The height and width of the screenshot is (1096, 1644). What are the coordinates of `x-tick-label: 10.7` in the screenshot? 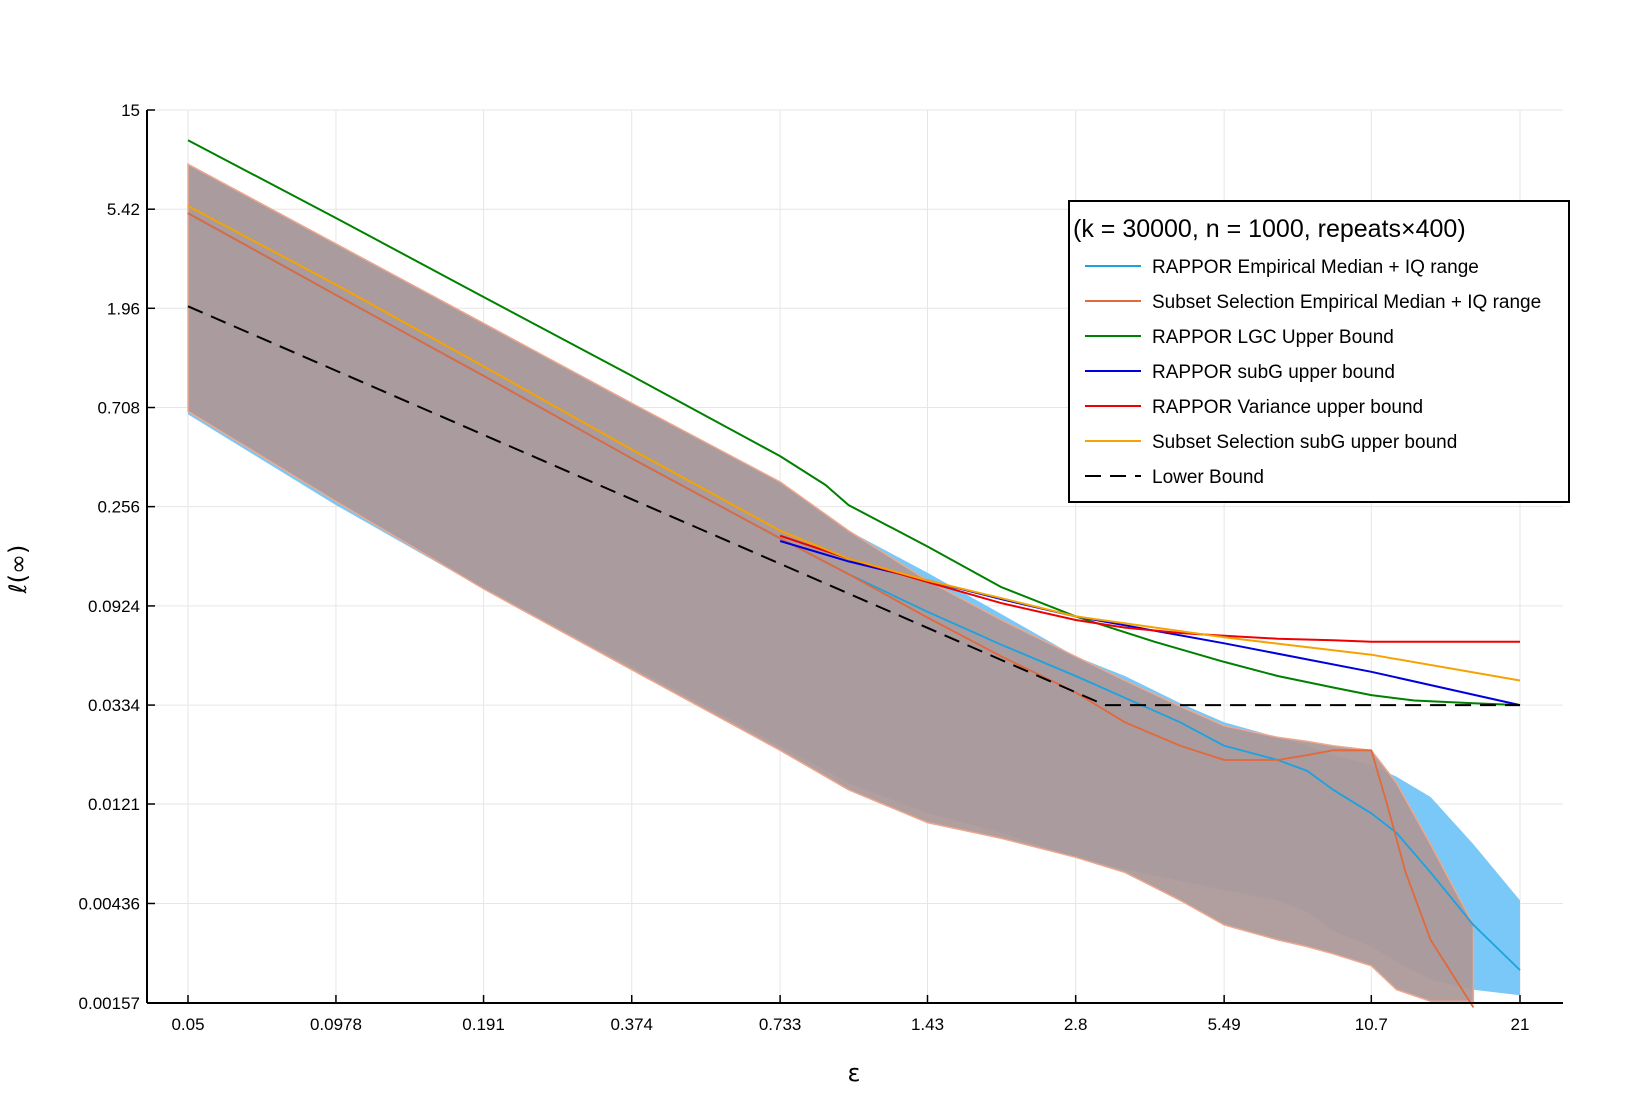 It's located at (1371, 1024).